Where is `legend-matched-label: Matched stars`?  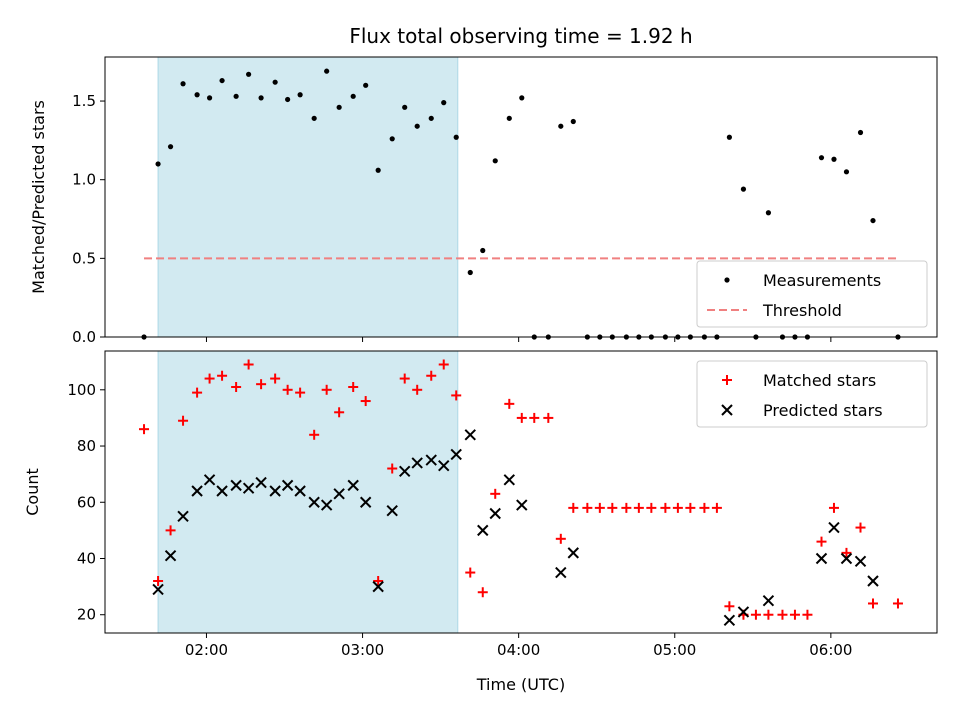 legend-matched-label: Matched stars is located at coordinates (819, 380).